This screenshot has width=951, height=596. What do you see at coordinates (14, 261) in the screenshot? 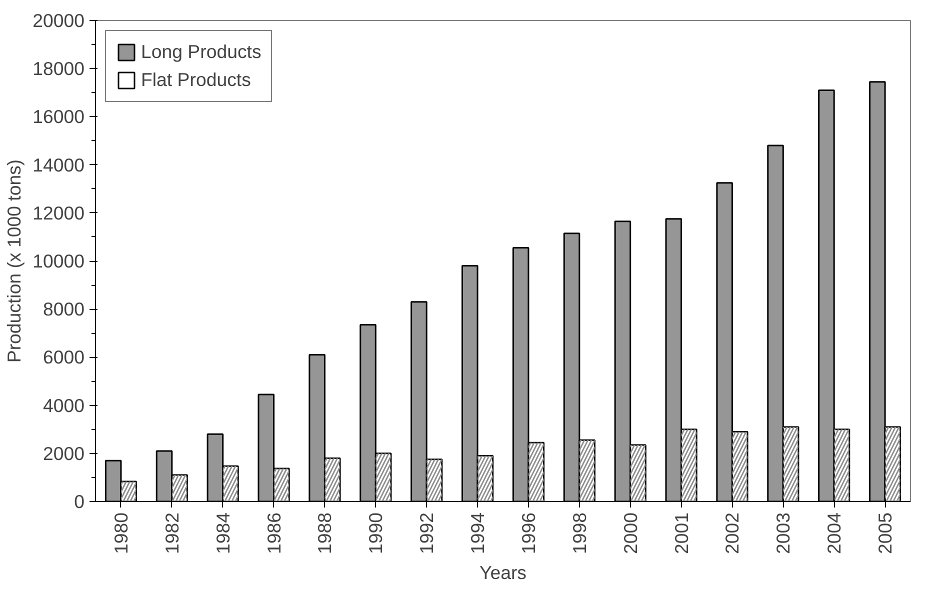
I see `y-axis-title: Production (x 1000 tons)` at bounding box center [14, 261].